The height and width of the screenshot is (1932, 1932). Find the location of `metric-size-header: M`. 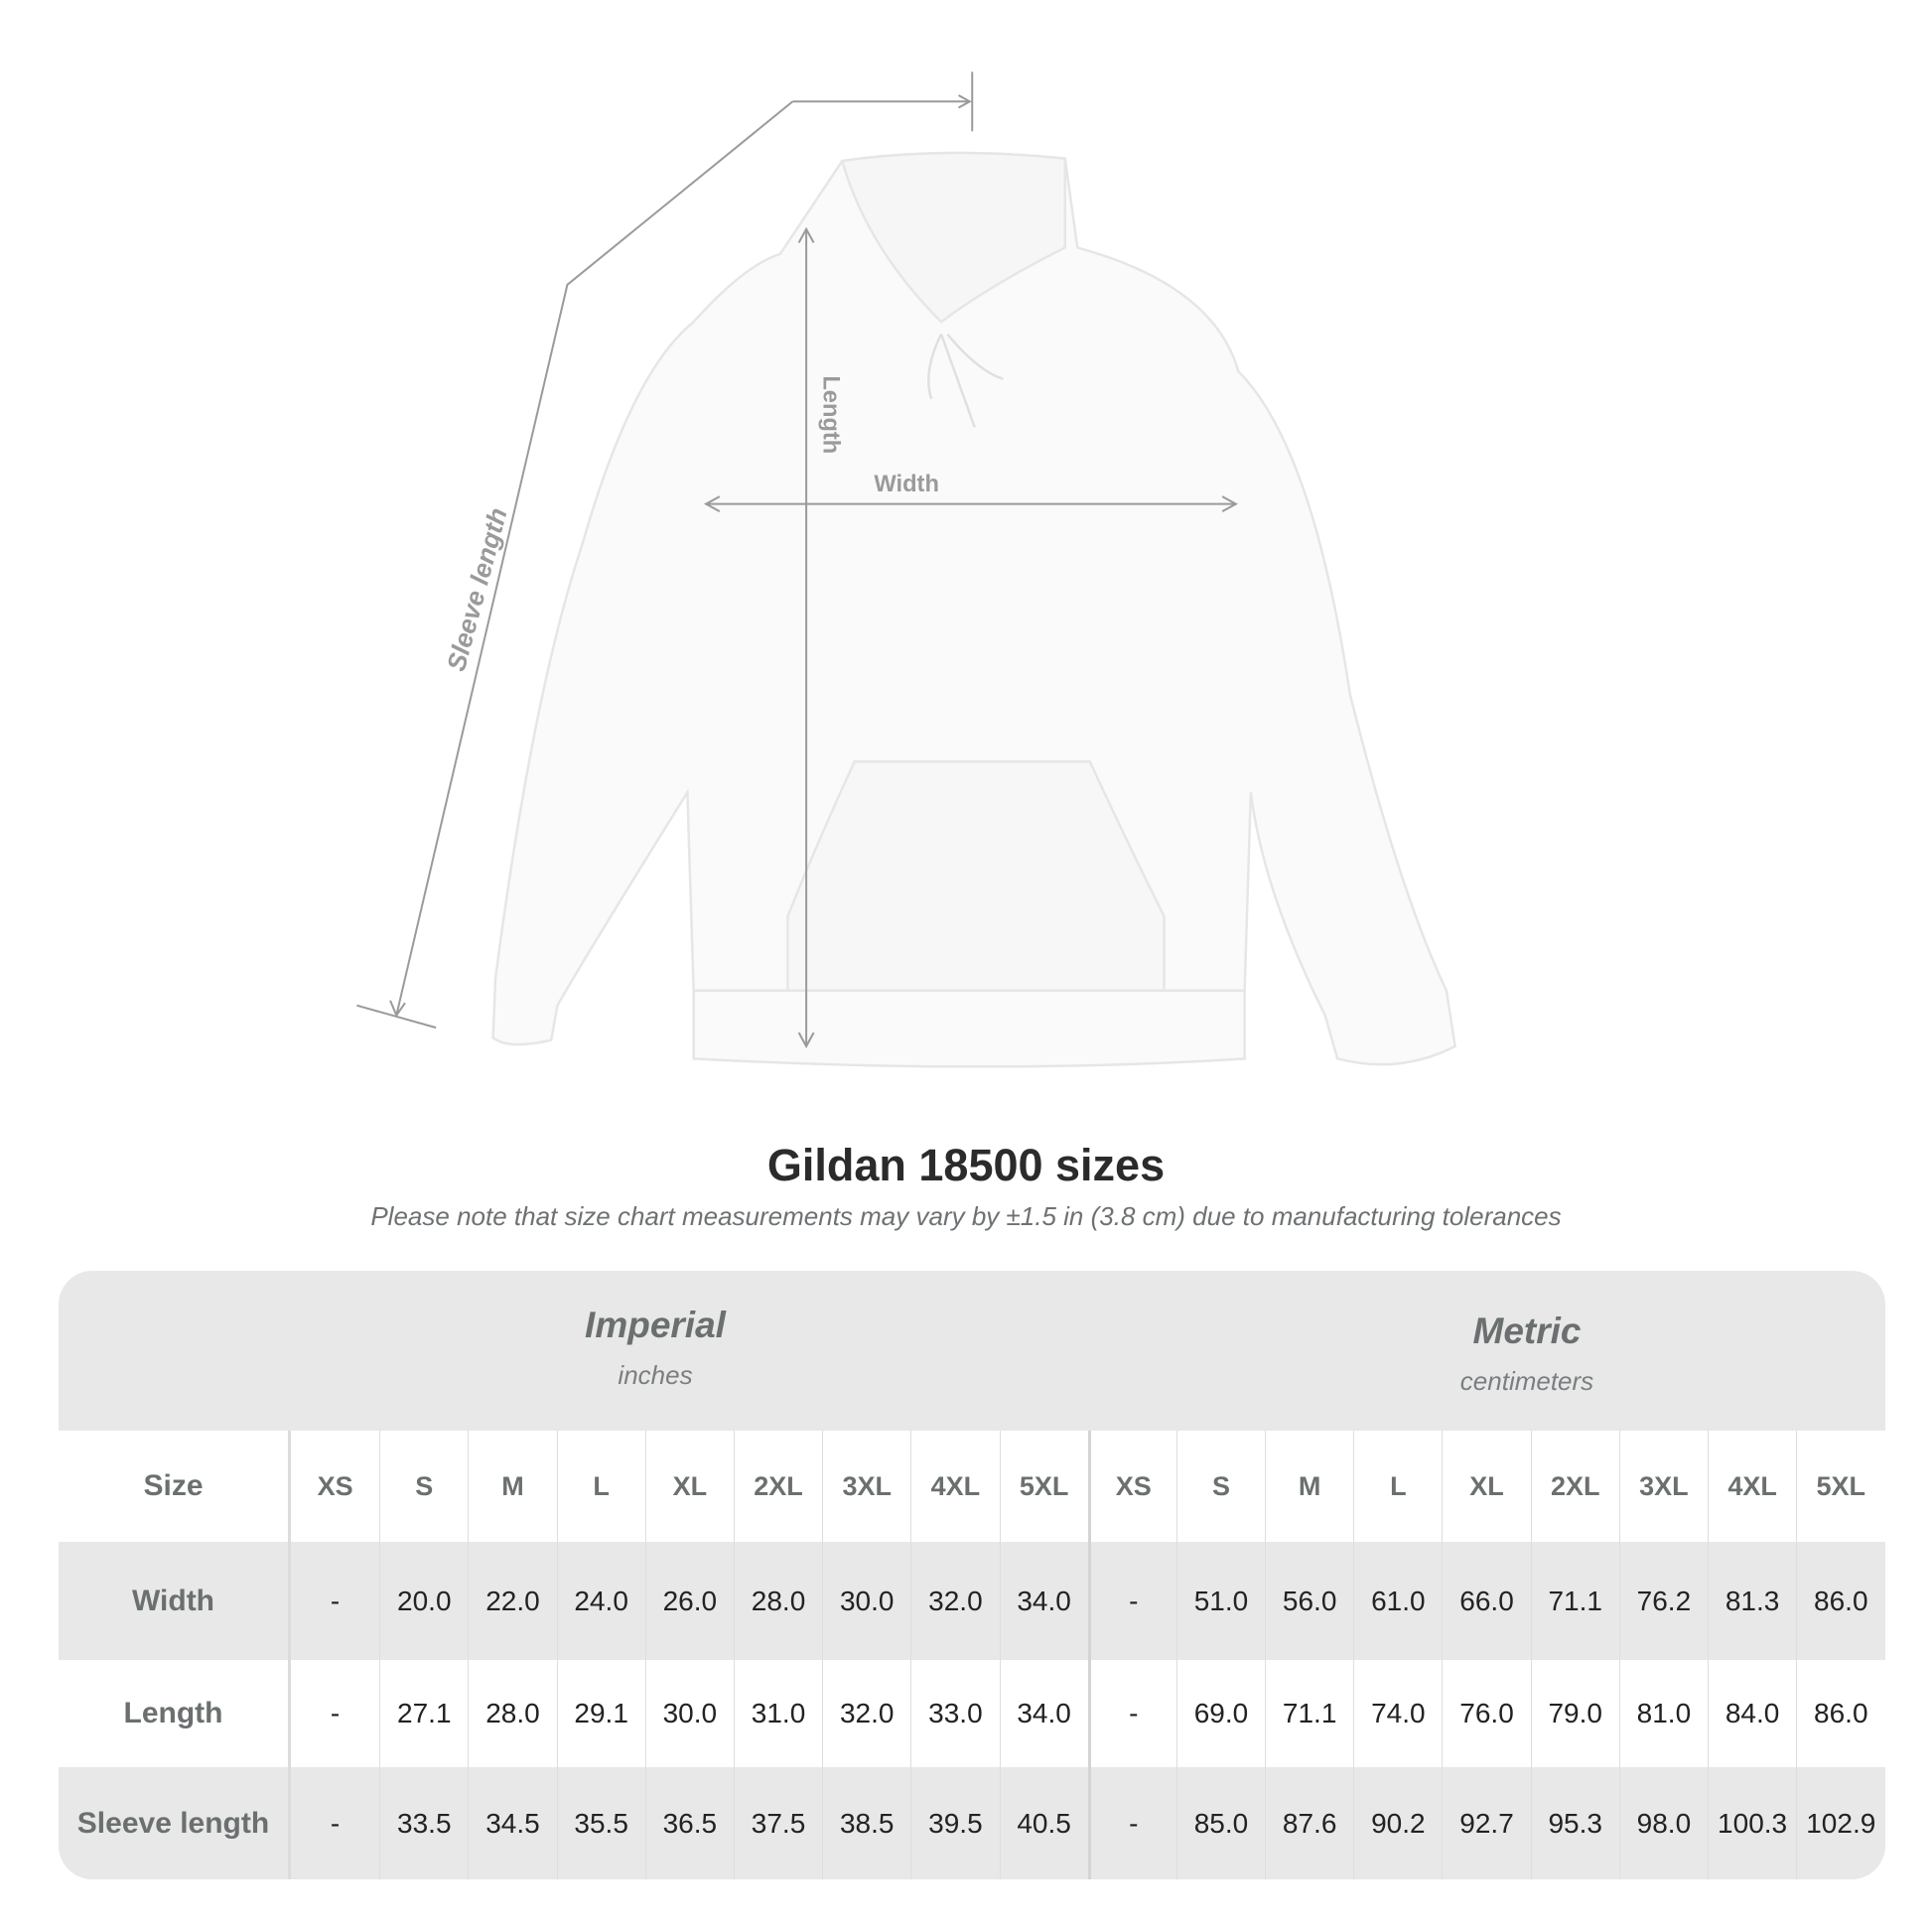

metric-size-header: M is located at coordinates (1309, 1486).